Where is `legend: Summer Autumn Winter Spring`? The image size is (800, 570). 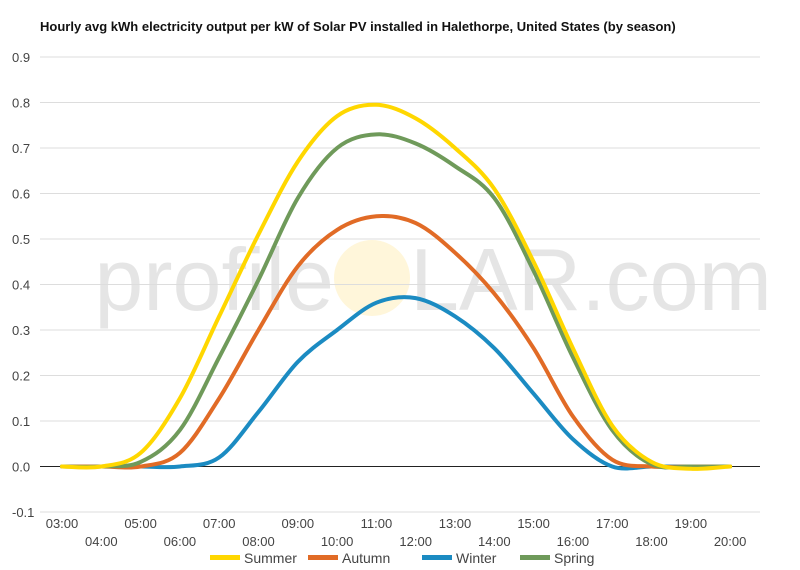
legend: Summer Autumn Winter Spring is located at coordinates (402, 558).